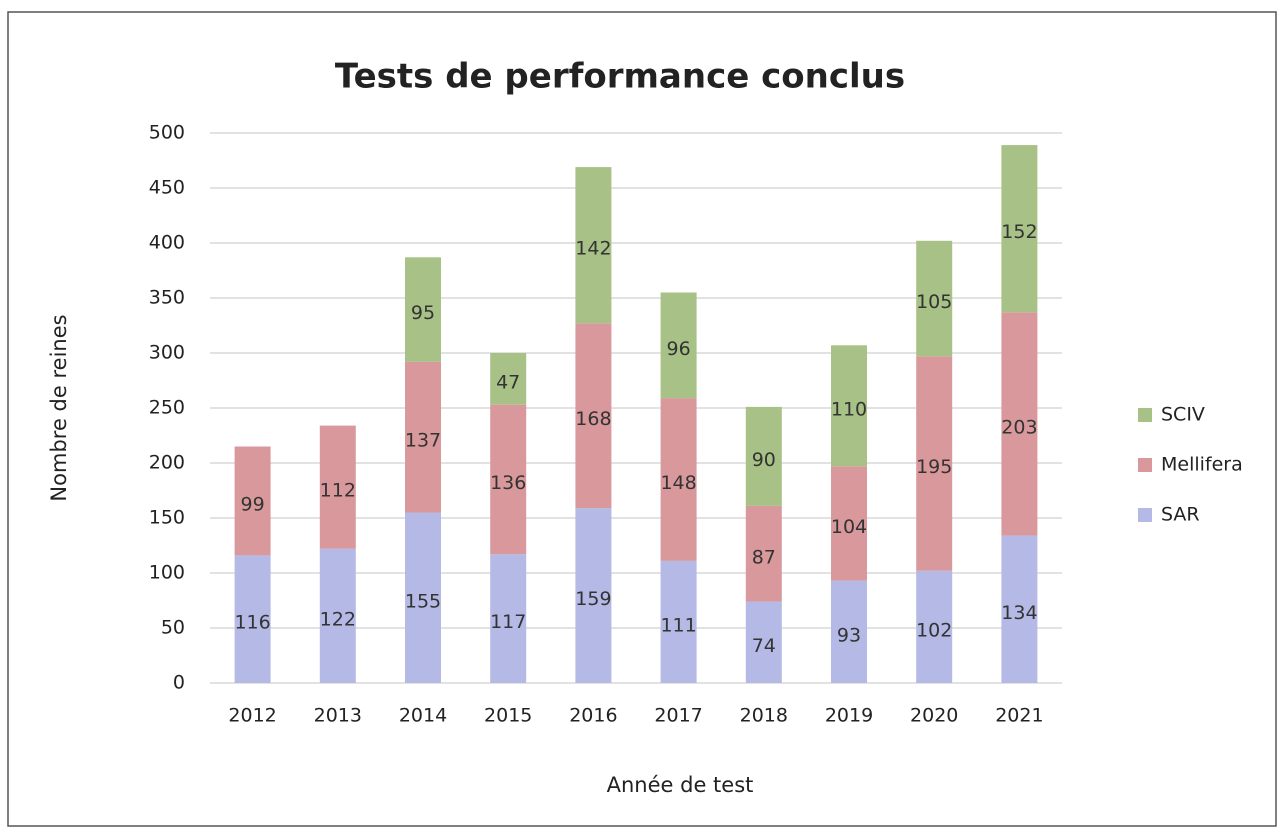 This screenshot has width=1277, height=827. What do you see at coordinates (252, 716) in the screenshot?
I see `x-tick-label: 2012` at bounding box center [252, 716].